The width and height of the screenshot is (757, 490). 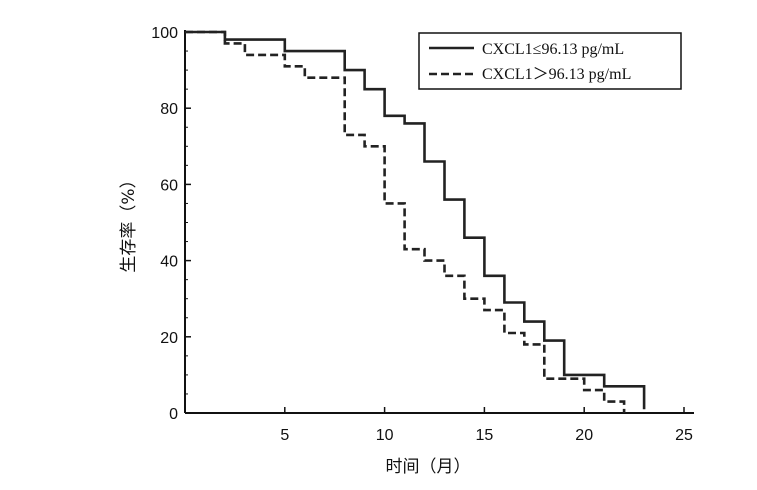 What do you see at coordinates (173, 414) in the screenshot?
I see `y-tick-label: 0` at bounding box center [173, 414].